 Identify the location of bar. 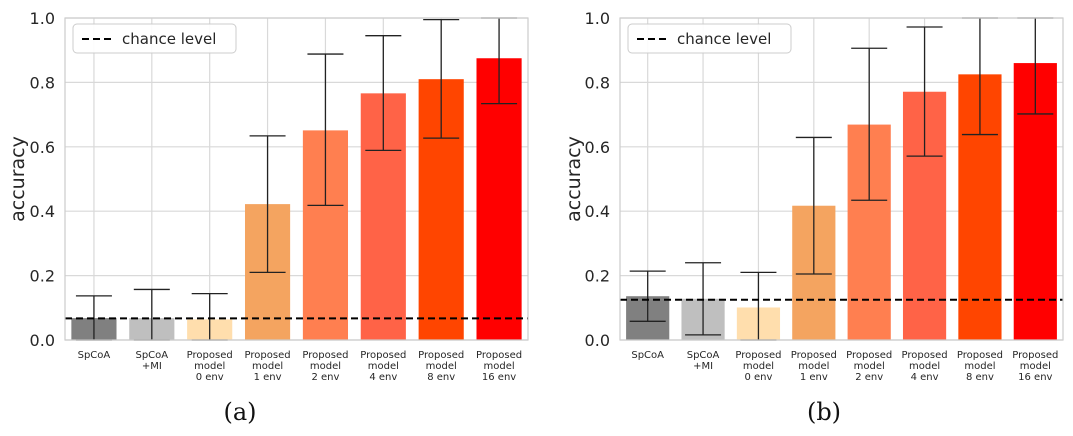
(499, 199).